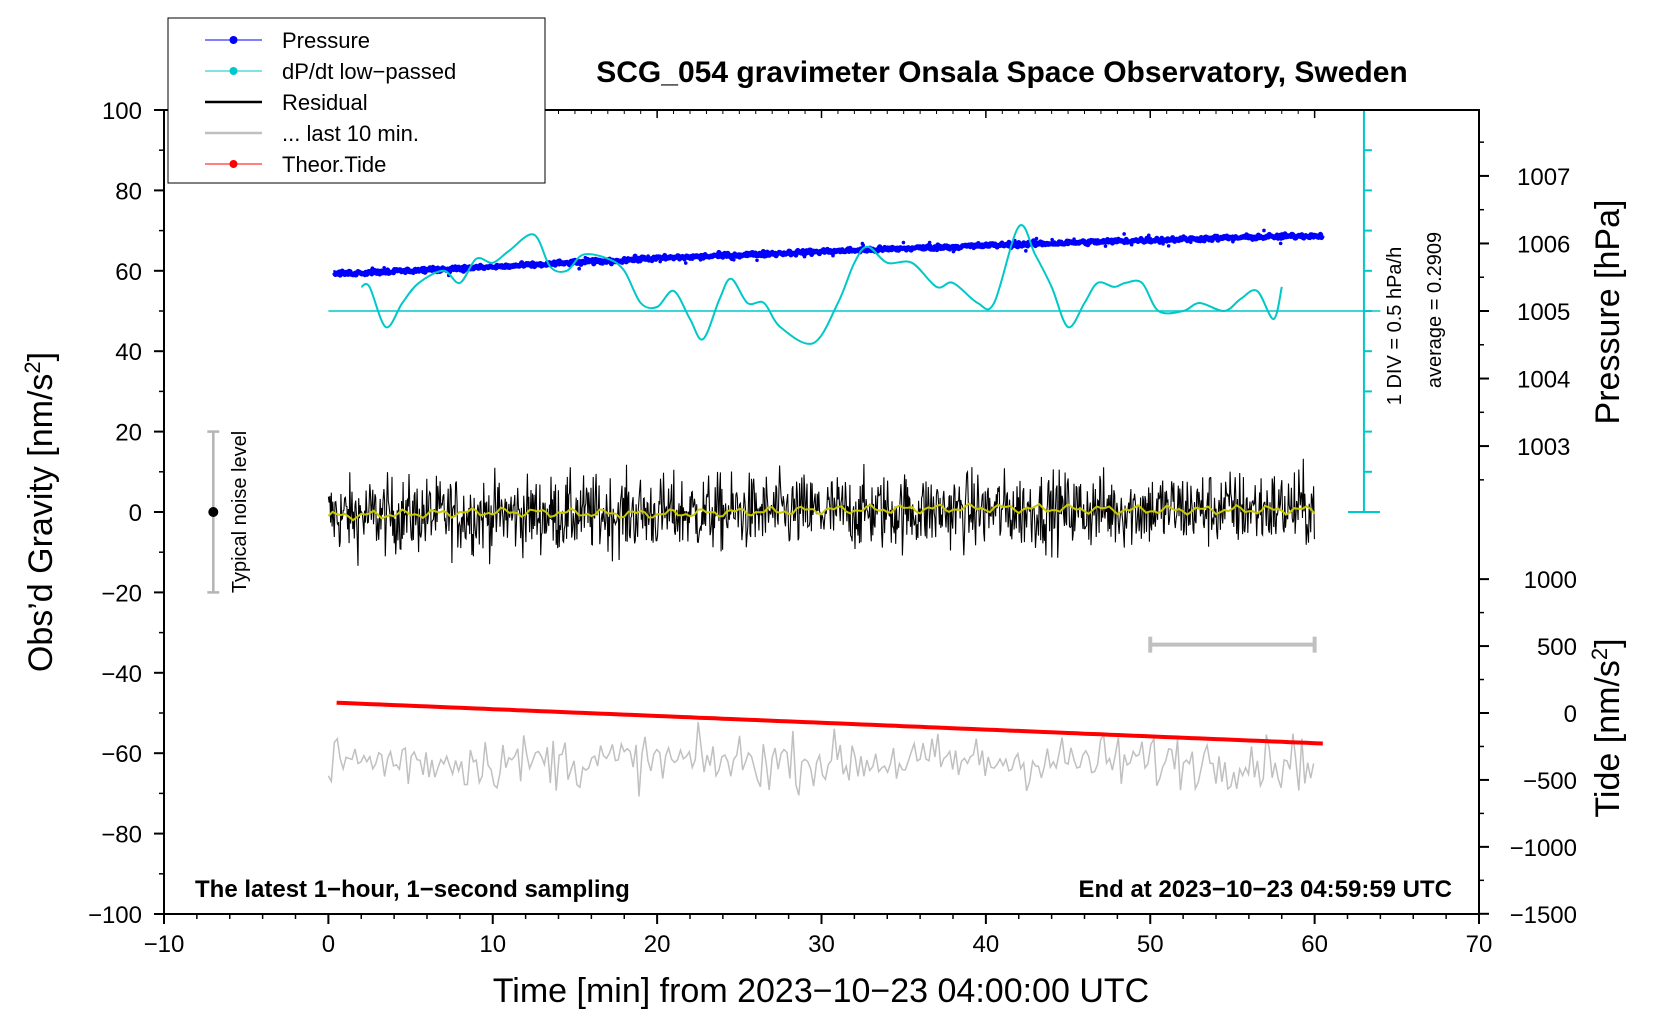 The image size is (1660, 1020). Describe the element at coordinates (128, 272) in the screenshot. I see `y-tick-label: 60` at that location.